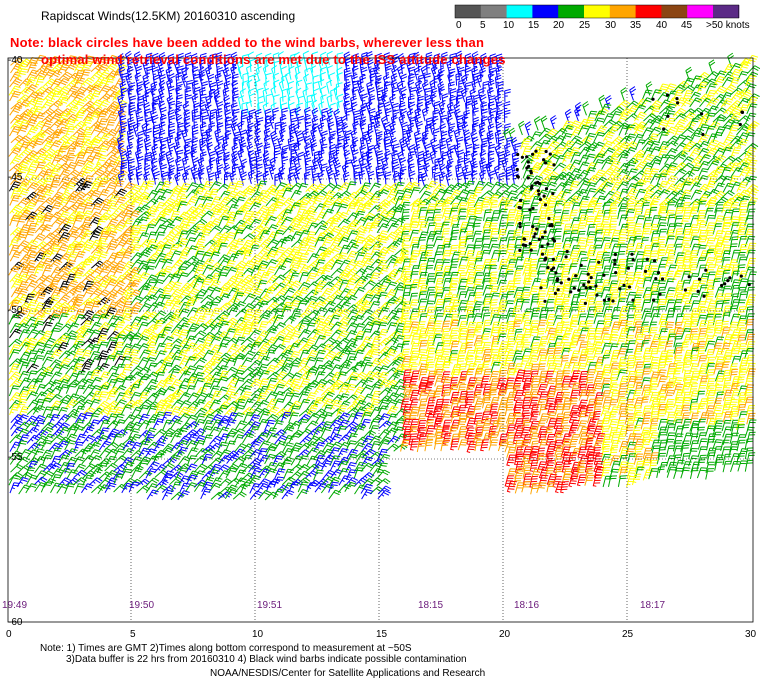 This screenshot has width=760, height=688. Describe the element at coordinates (15, 310) in the screenshot. I see `lat-label-50: -50` at that location.